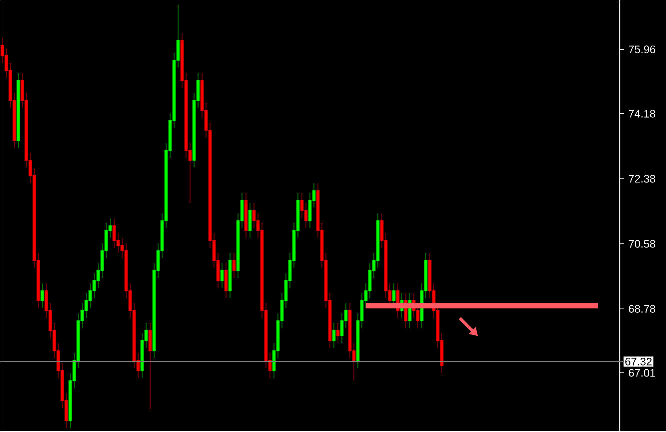 The width and height of the screenshot is (666, 432). What do you see at coordinates (642, 114) in the screenshot?
I see `y-tick-label: 74.18` at bounding box center [642, 114].